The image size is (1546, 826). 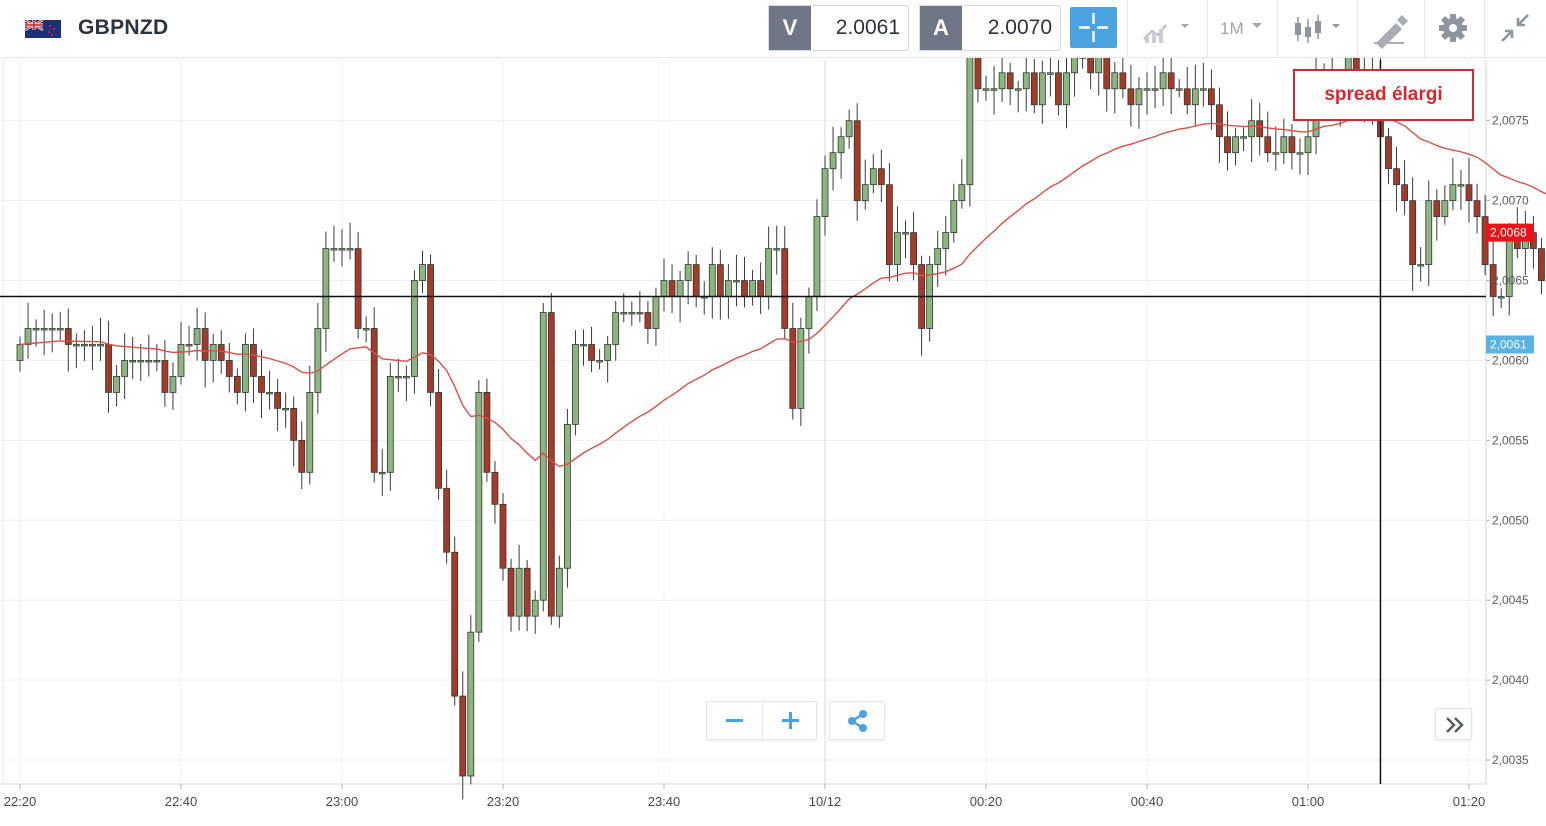 What do you see at coordinates (1168, 28) in the screenshot?
I see `chart-type-button` at bounding box center [1168, 28].